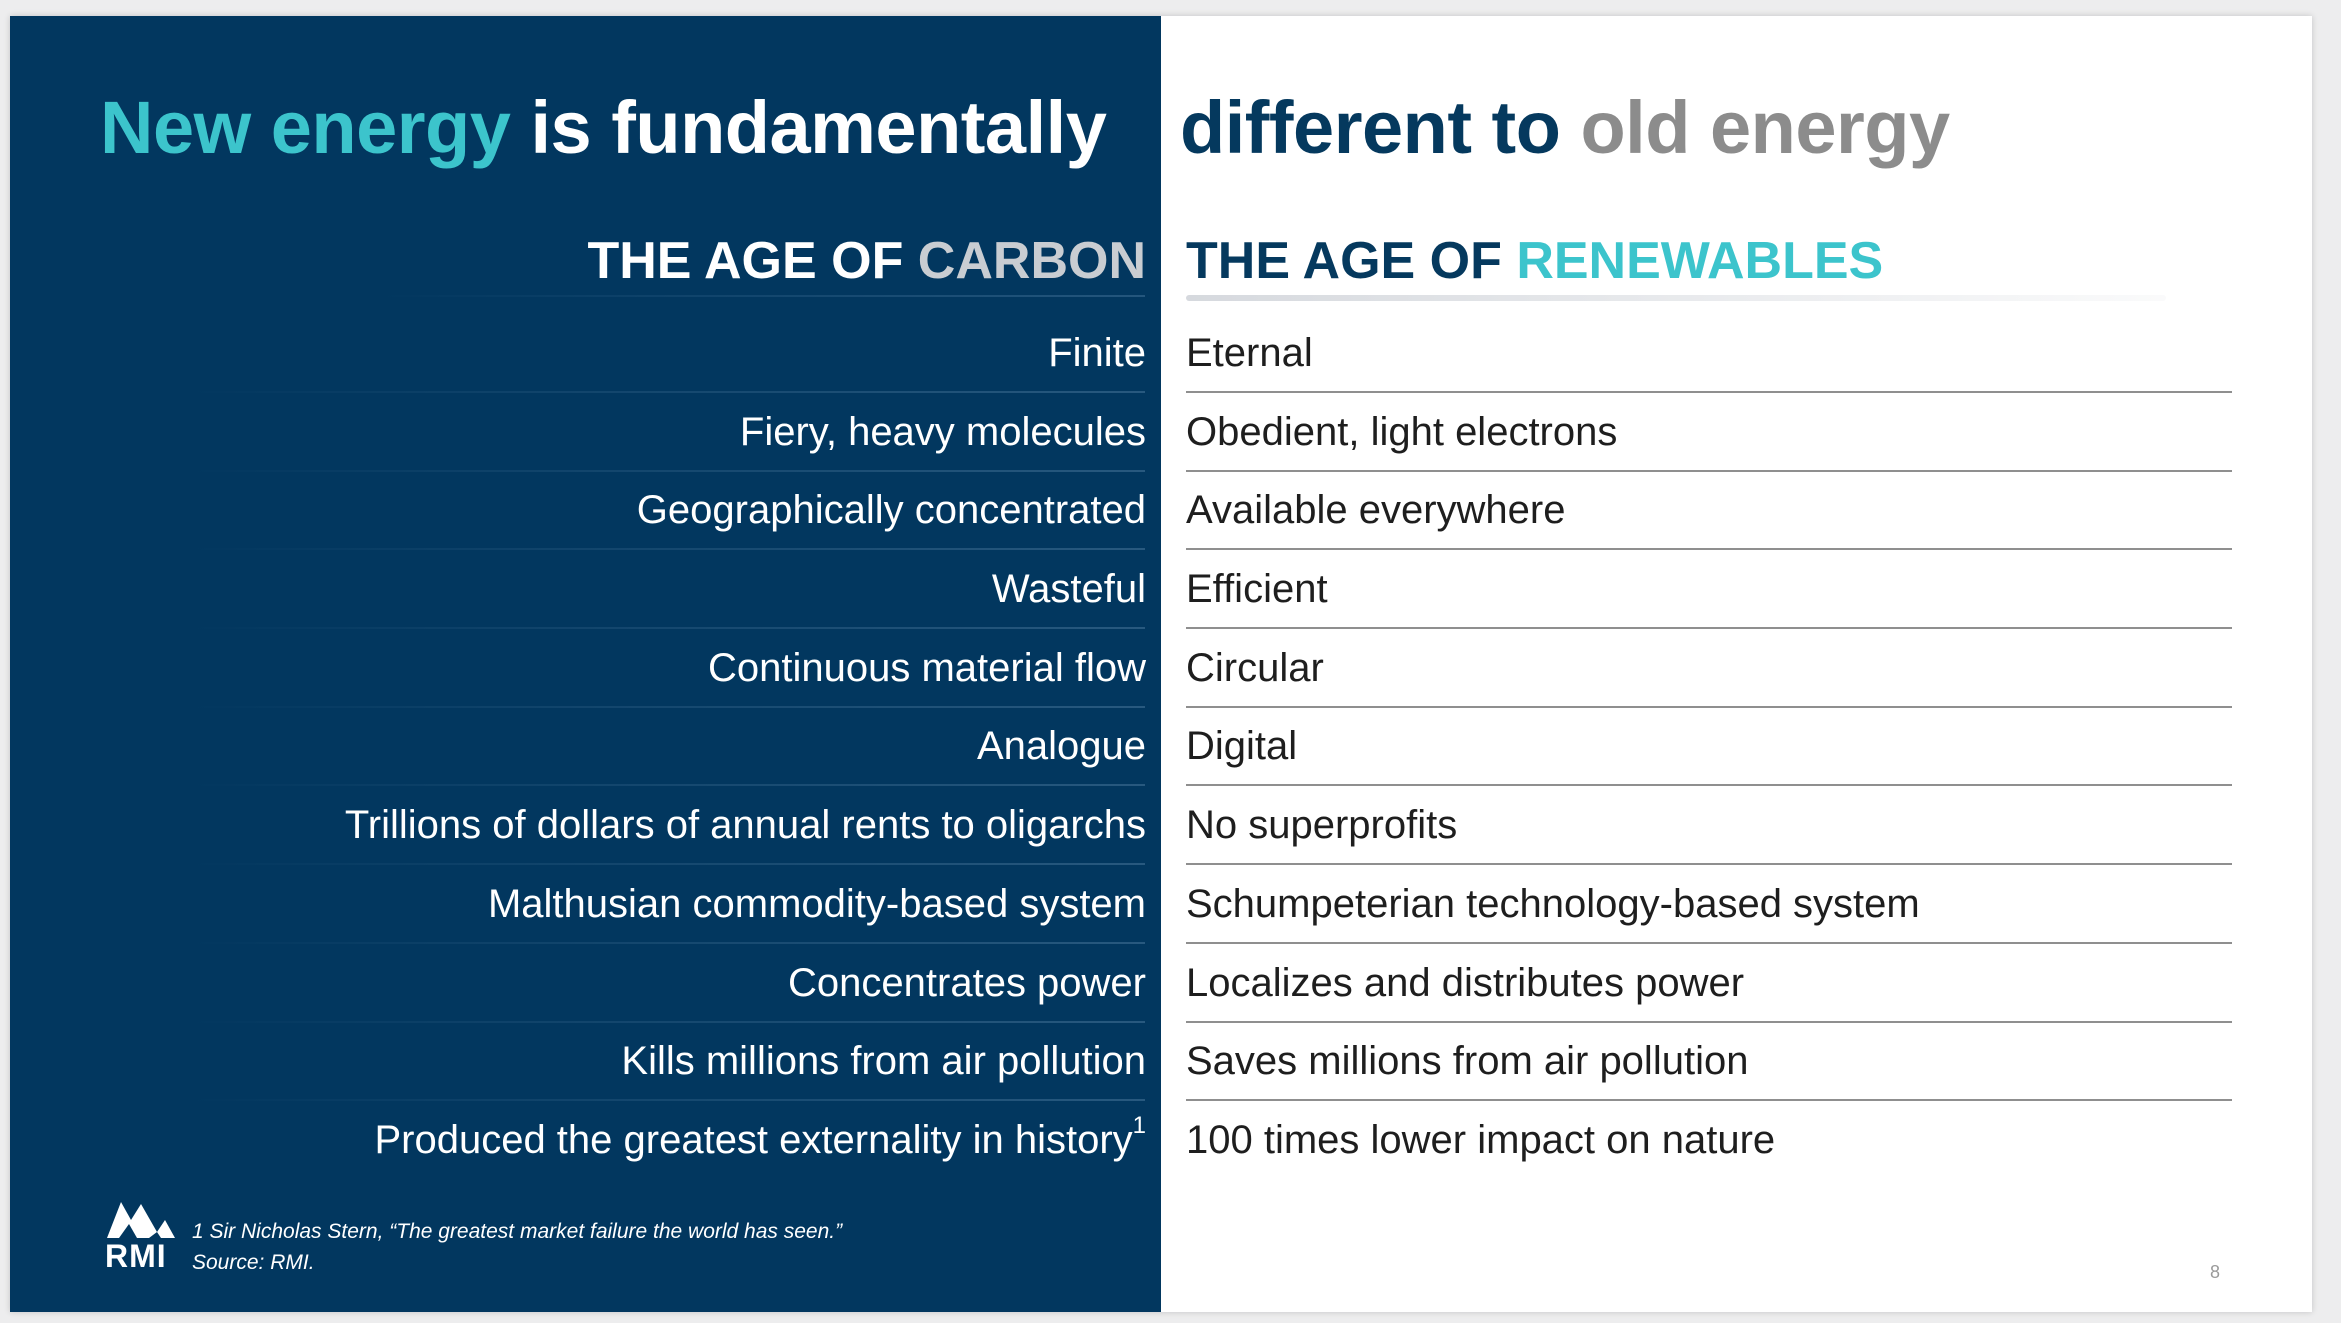 This screenshot has height=1323, width=2341. I want to click on renewables-cell: Eternal, so click(1249, 353).